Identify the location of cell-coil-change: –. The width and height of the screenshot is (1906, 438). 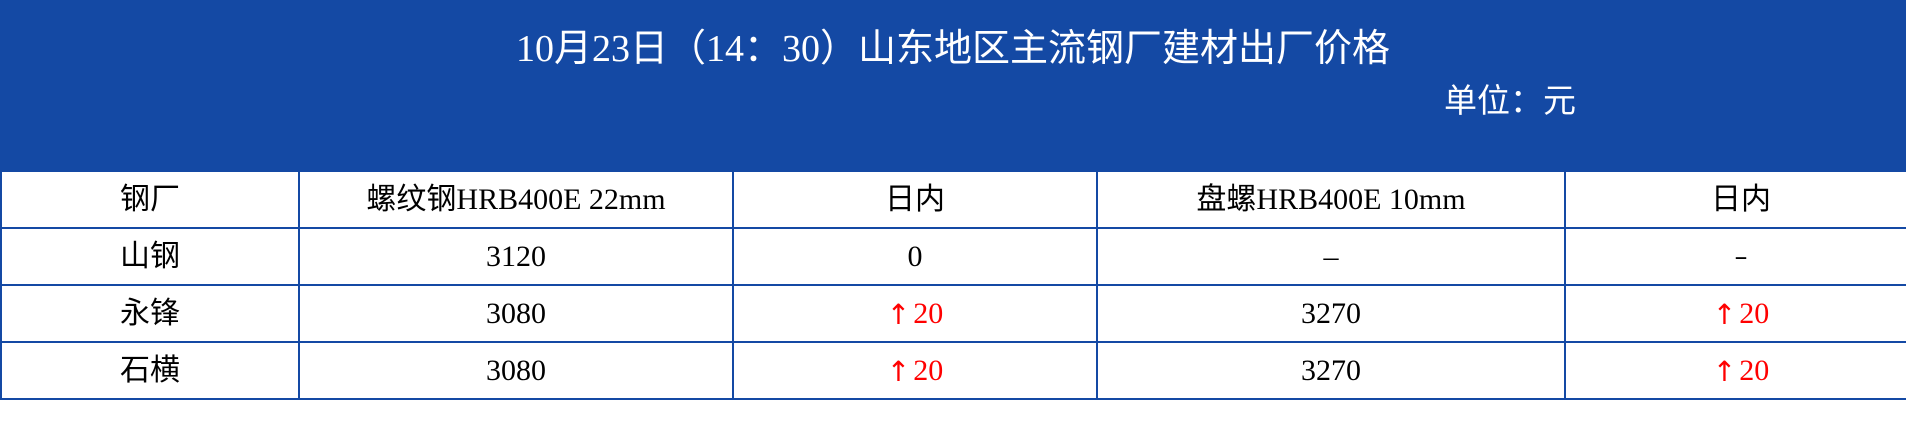
(1735, 257).